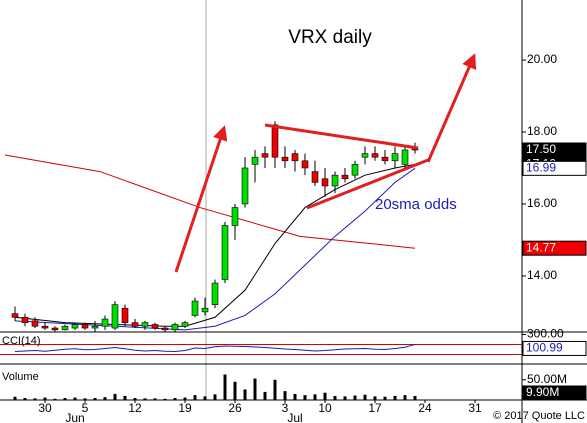  What do you see at coordinates (45, 408) in the screenshot?
I see `x-tick-label: 30` at bounding box center [45, 408].